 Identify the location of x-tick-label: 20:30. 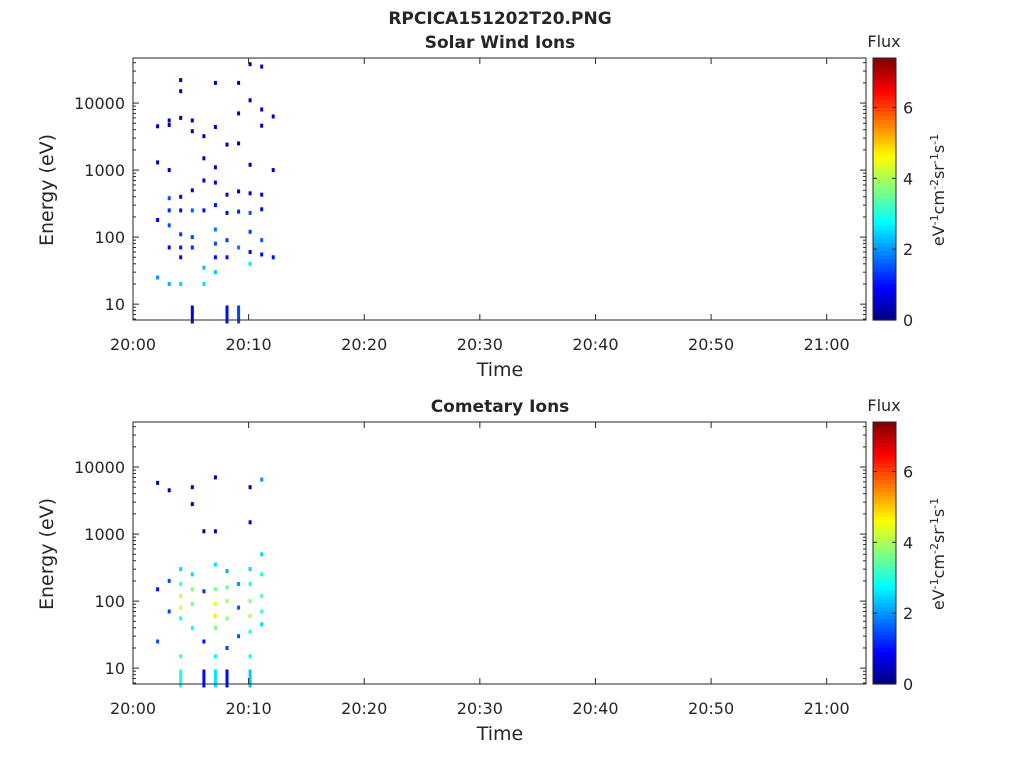
(480, 344).